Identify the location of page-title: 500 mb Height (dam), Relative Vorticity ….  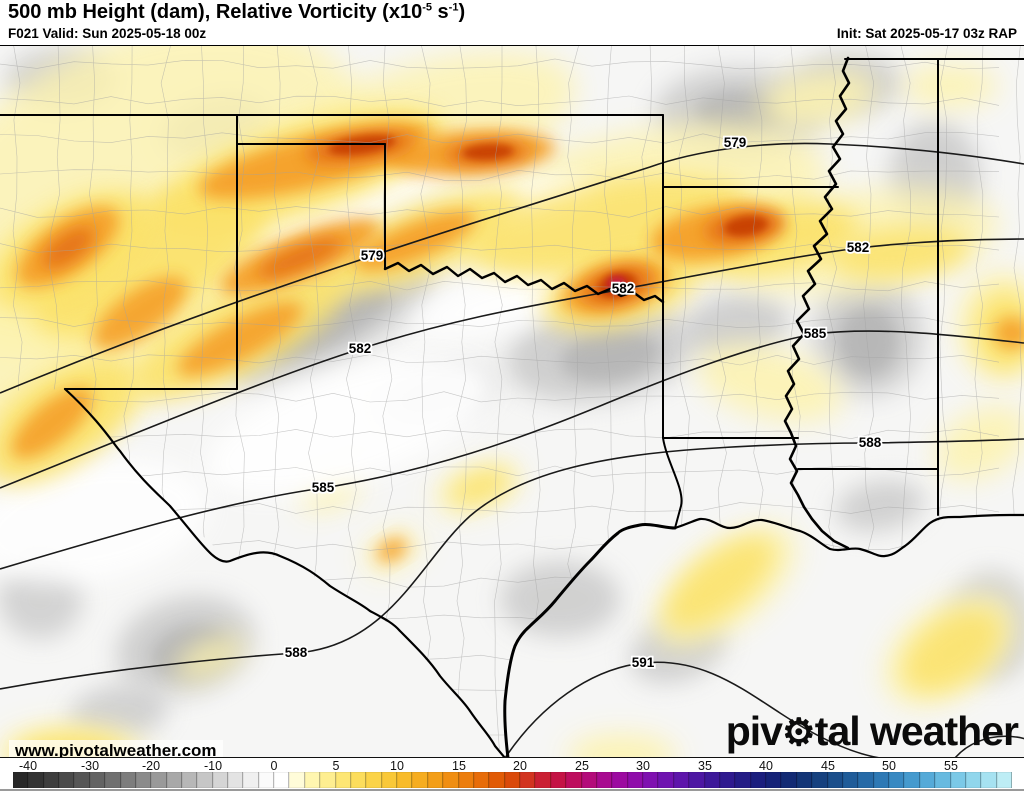
(237, 12).